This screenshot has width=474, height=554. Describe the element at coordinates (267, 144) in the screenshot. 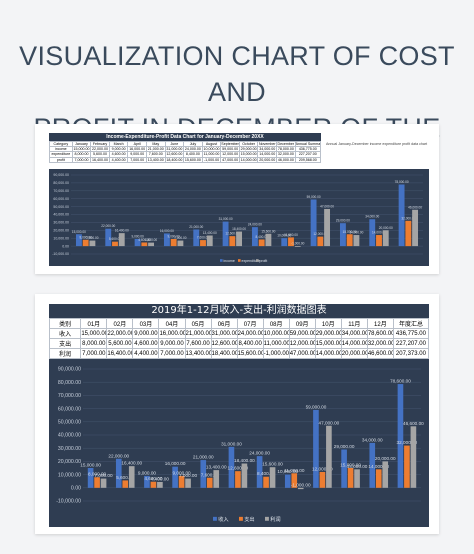

I see `column-header: November` at that location.